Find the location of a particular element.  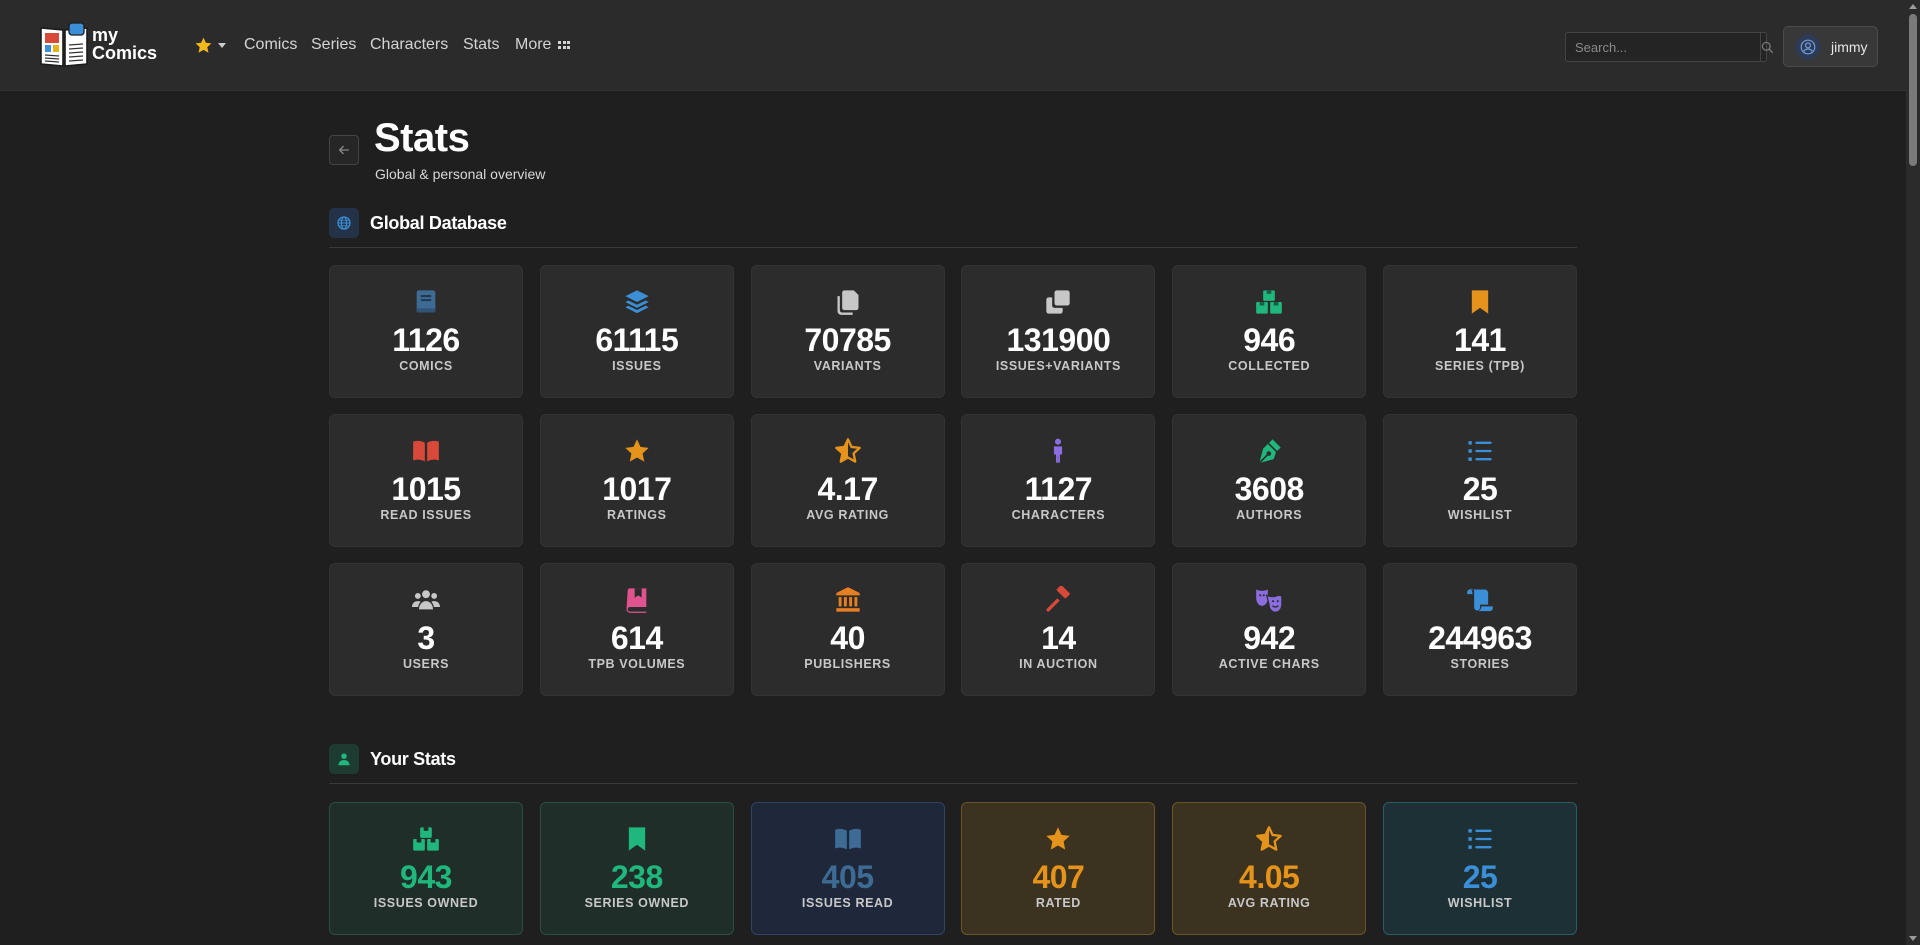

arrow-left-icon is located at coordinates (344, 150).